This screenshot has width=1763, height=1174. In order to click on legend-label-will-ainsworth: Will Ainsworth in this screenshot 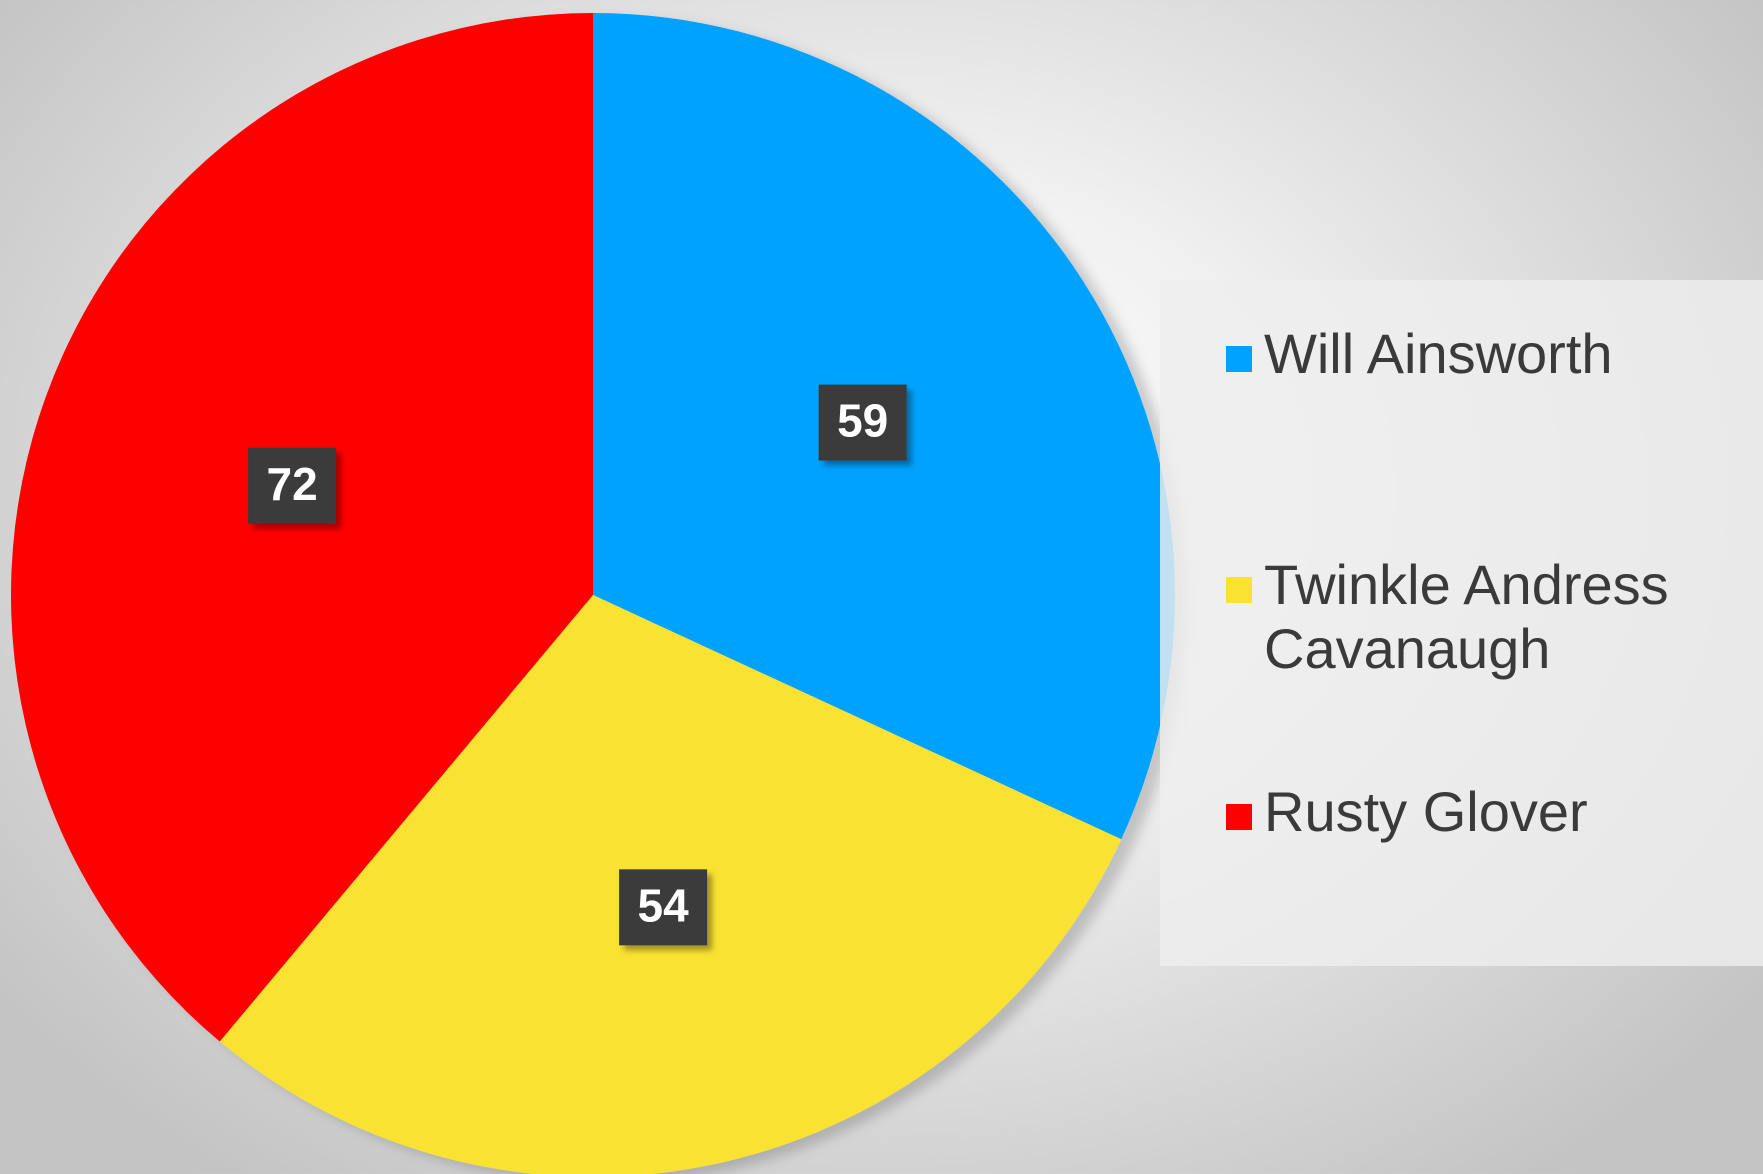, I will do `click(1438, 353)`.